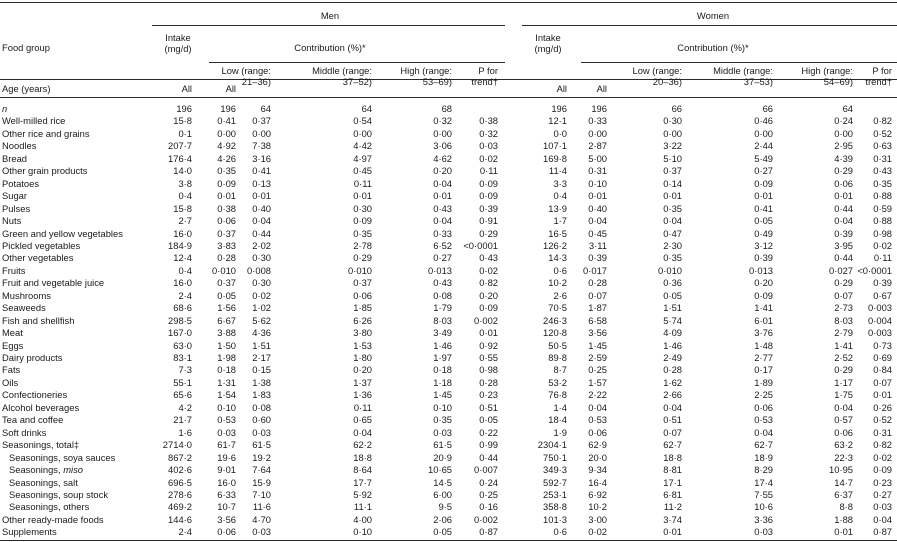  Describe the element at coordinates (758, 81) in the screenshot. I see `subhead-range-years-4: 37–53)` at that location.